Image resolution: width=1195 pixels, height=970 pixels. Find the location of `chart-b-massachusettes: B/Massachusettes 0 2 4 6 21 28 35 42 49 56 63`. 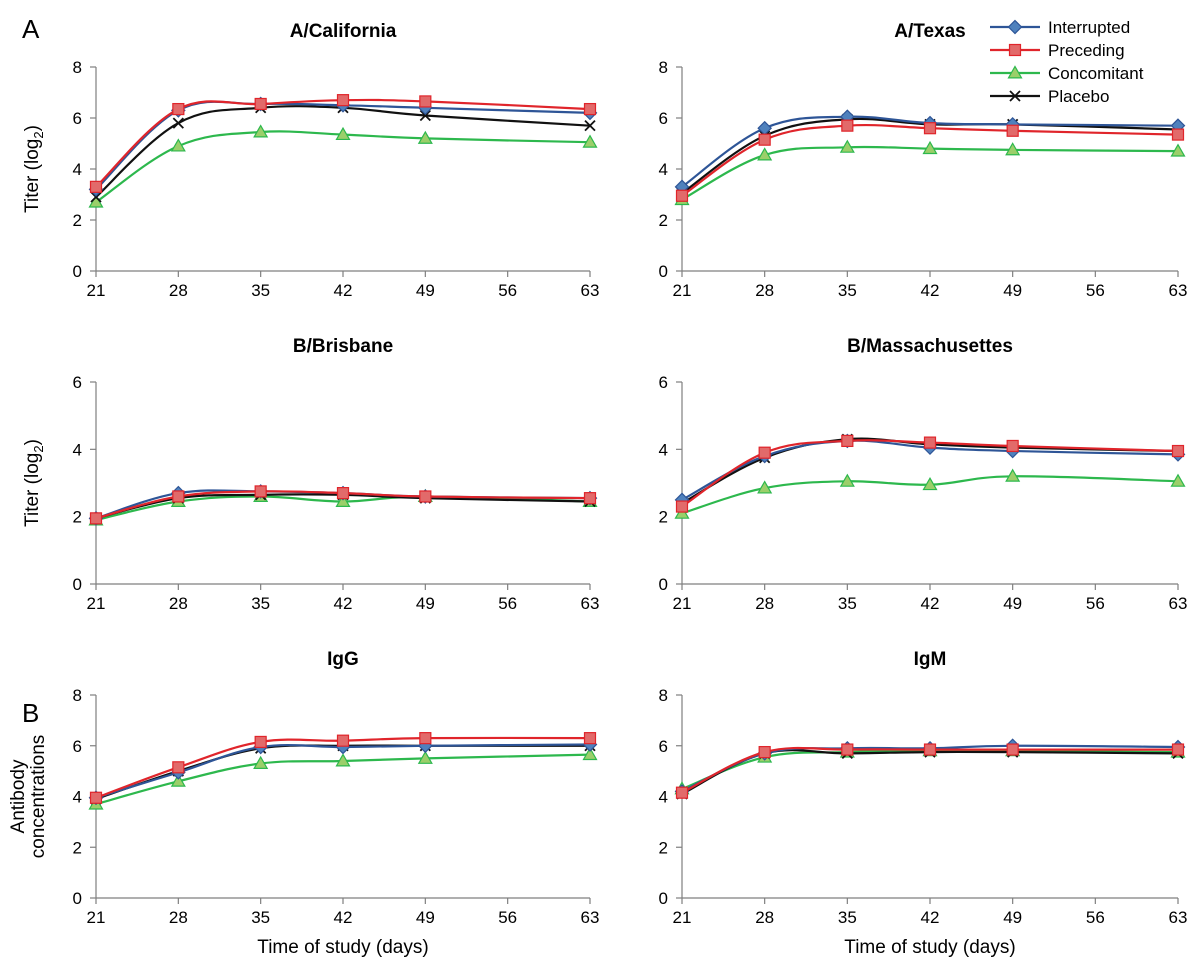

chart-b-massachusettes: B/Massachusettes 0 2 4 6 21 28 35 42 49 56 63 is located at coordinates (923, 474).